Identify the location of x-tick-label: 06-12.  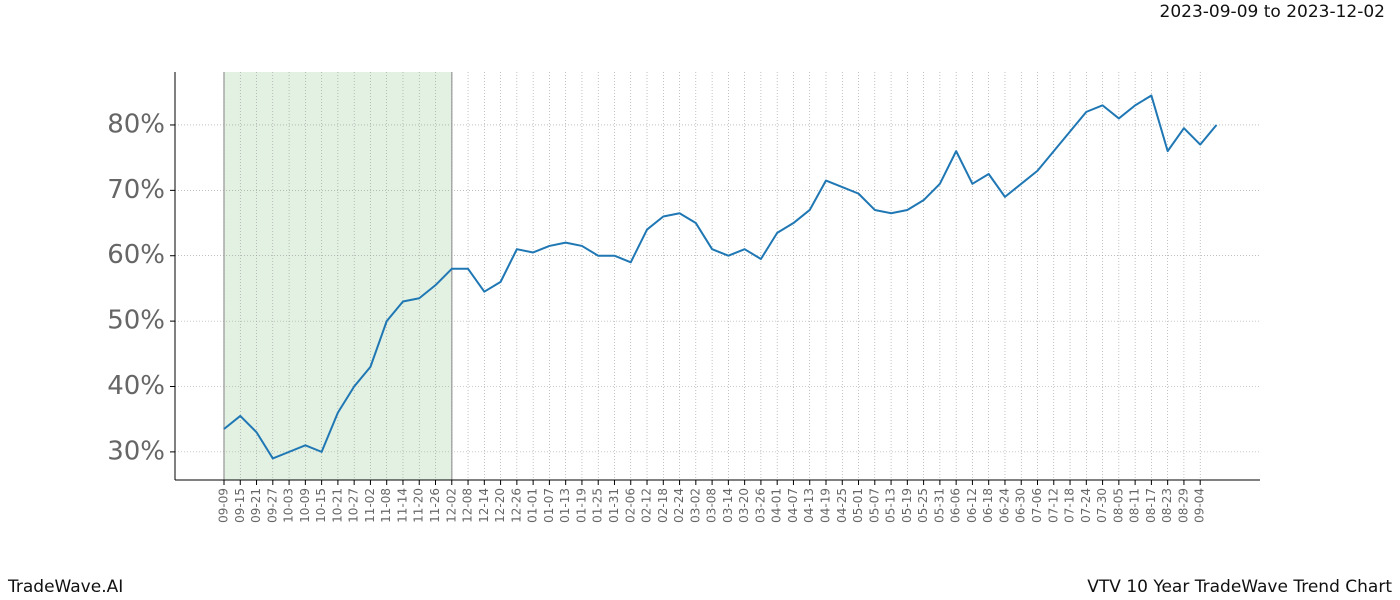
(972, 505).